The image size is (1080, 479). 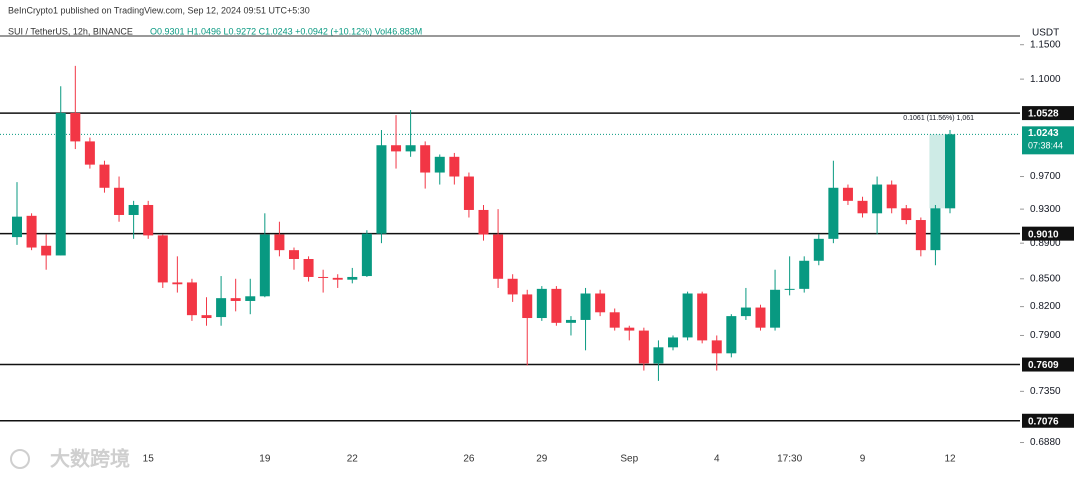 What do you see at coordinates (1043, 114) in the screenshot?
I see `level-label: 1.0528` at bounding box center [1043, 114].